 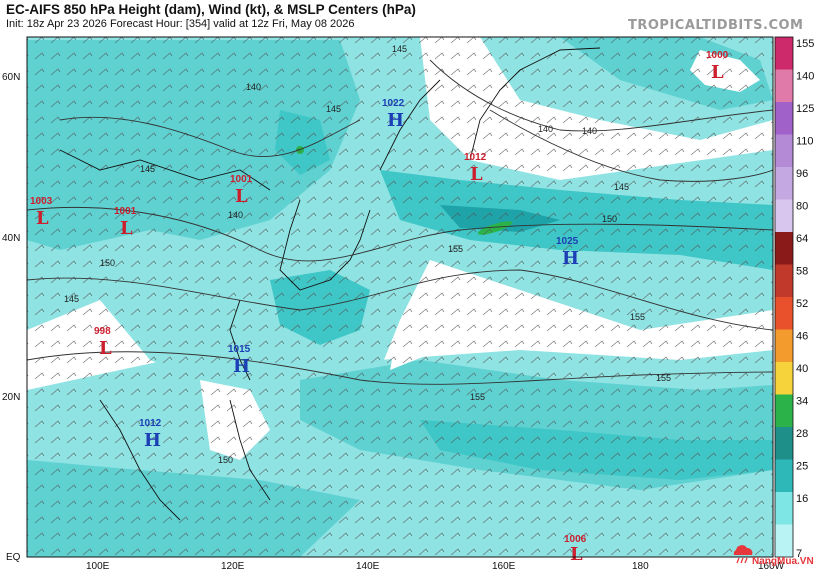 What do you see at coordinates (743, 550) in the screenshot?
I see `cloud-icon` at bounding box center [743, 550].